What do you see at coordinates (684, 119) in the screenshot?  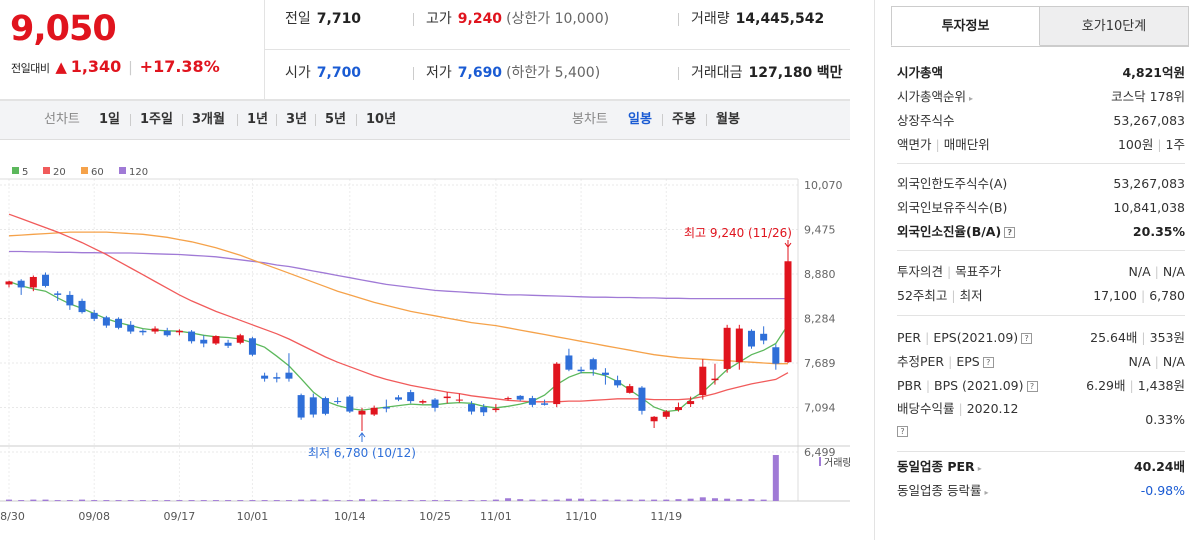 I see `candle-weekly-button: 주봉` at bounding box center [684, 119].